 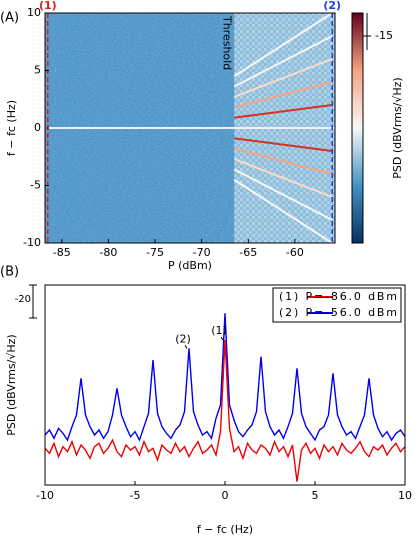 I want to click on x-axis-label: P (dBm), so click(x=190, y=265).